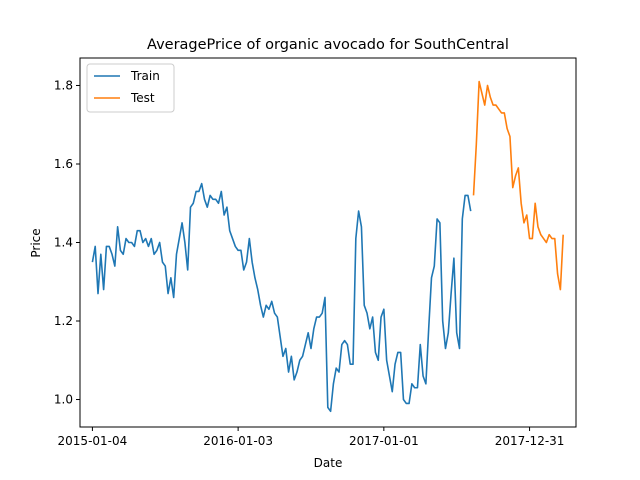 This screenshot has width=640, height=480. I want to click on x-axis-title: Date, so click(328, 463).